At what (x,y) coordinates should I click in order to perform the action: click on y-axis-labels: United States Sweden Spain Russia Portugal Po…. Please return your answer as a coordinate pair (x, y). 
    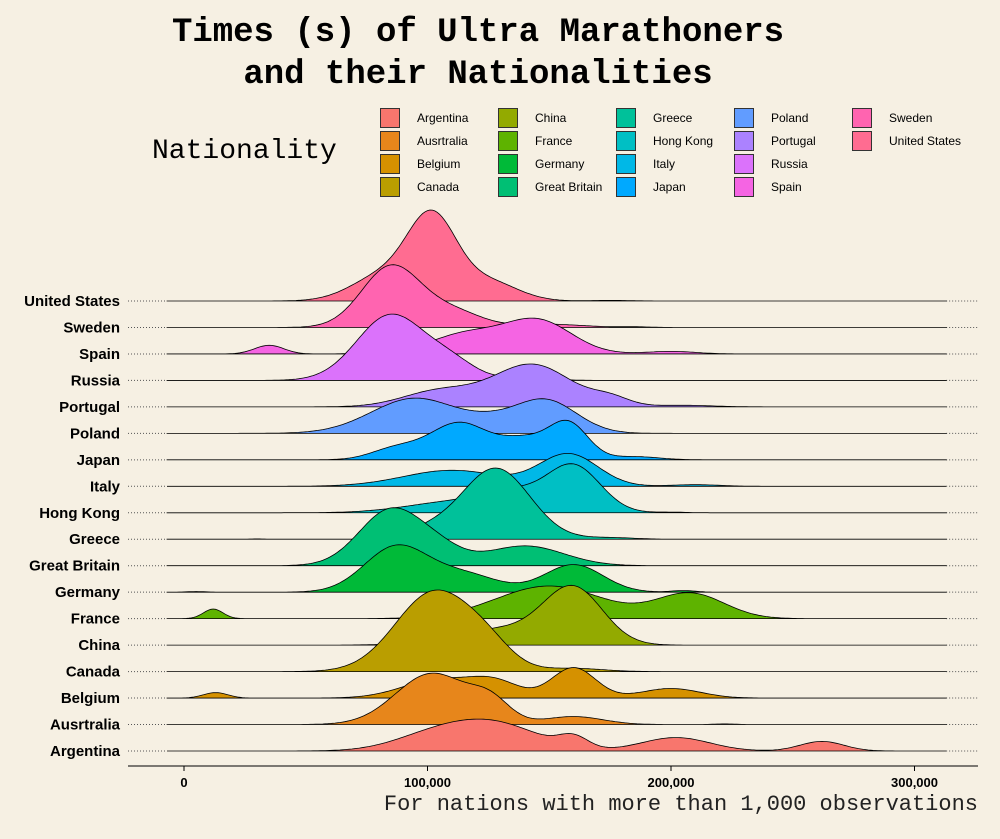
    Looking at the image, I should click on (72, 526).